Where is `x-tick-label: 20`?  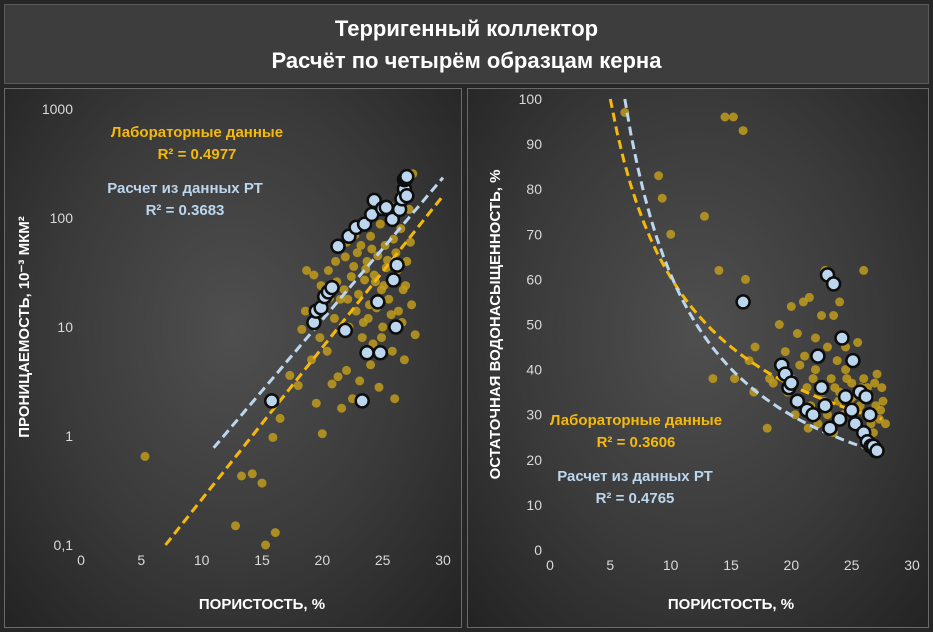 x-tick-label: 20 is located at coordinates (323, 560).